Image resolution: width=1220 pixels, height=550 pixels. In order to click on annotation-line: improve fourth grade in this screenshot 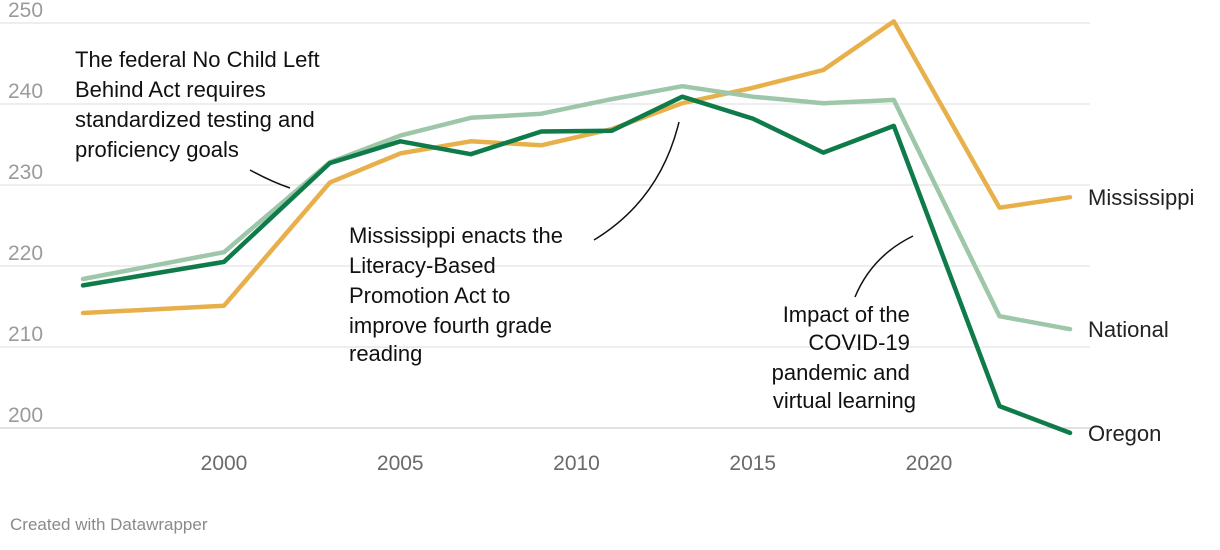, I will do `click(450, 325)`.